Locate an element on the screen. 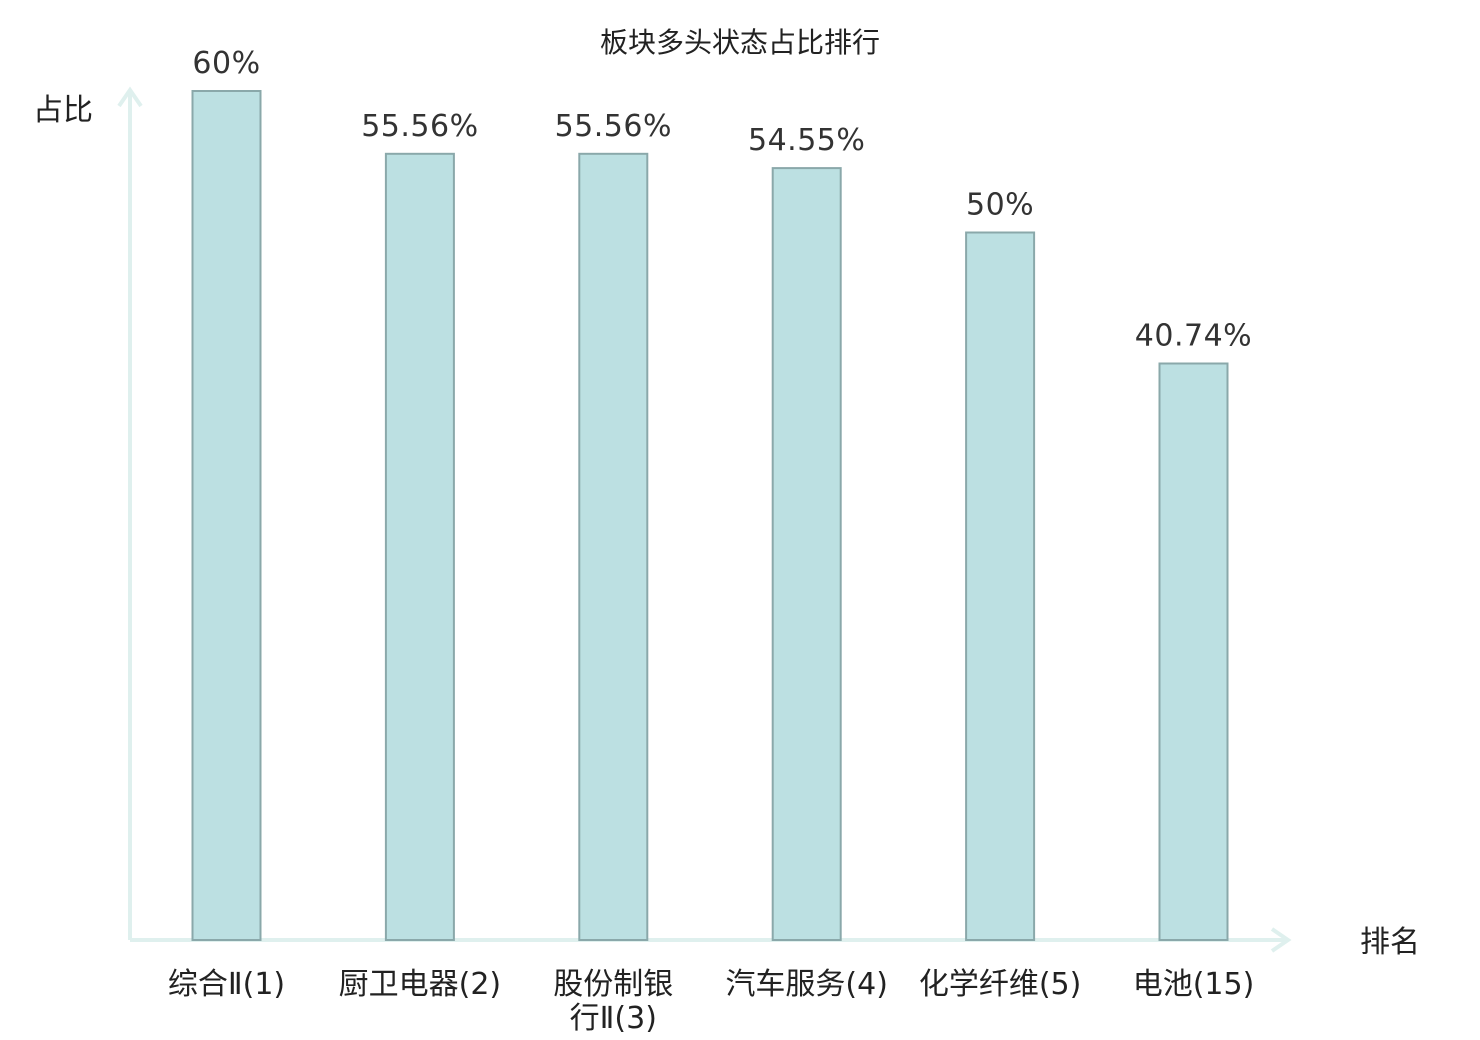 The width and height of the screenshot is (1480, 1040). value-label-4: 54.55% is located at coordinates (806, 140).